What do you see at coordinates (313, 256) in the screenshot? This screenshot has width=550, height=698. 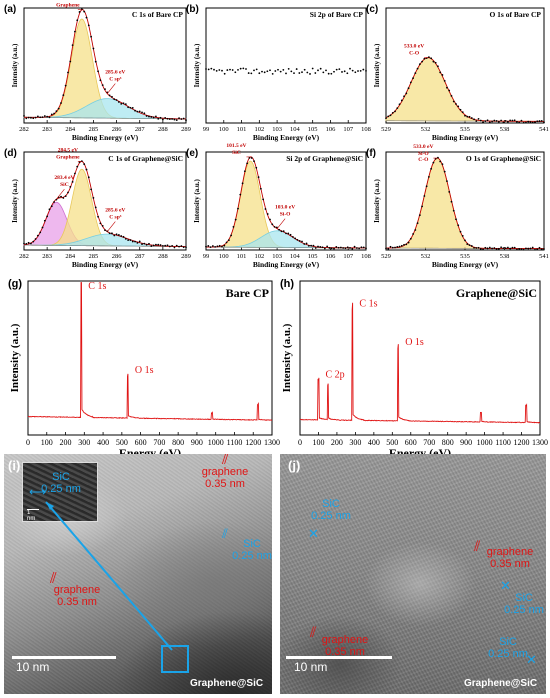 I see `x-tick-label: 105` at bounding box center [313, 256].